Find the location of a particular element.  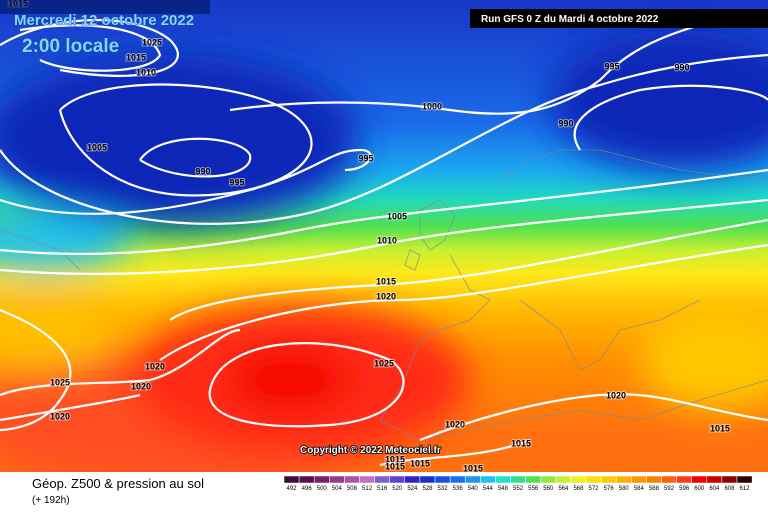

scale-label: 604 is located at coordinates (714, 489).